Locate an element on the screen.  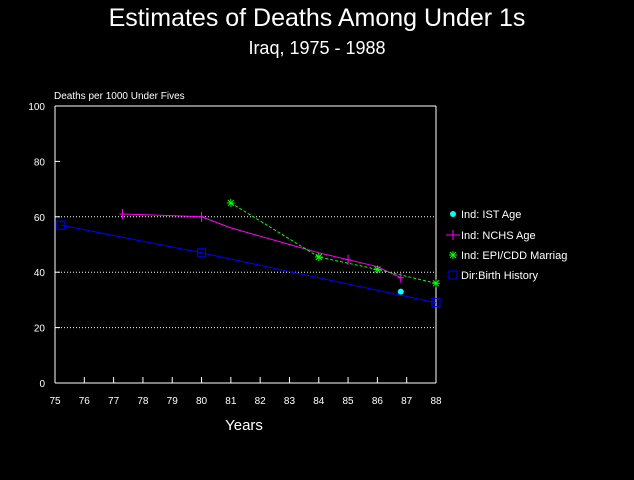
y-tick-label: 0 is located at coordinates (42, 384).